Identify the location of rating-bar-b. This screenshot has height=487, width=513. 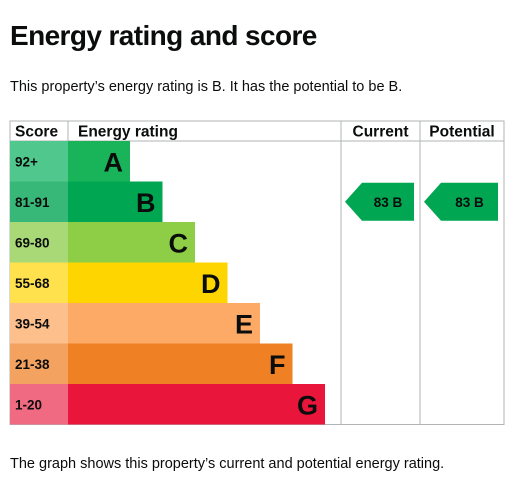
(115, 201).